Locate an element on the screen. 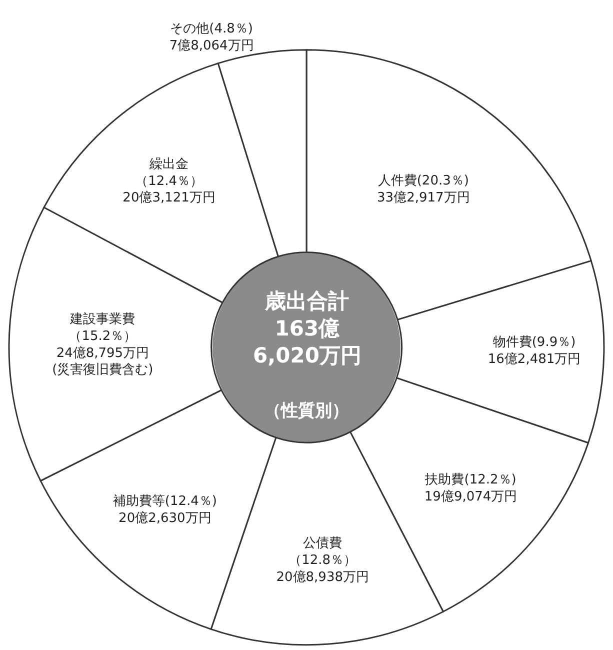  text: （性質別） is located at coordinates (306, 411).